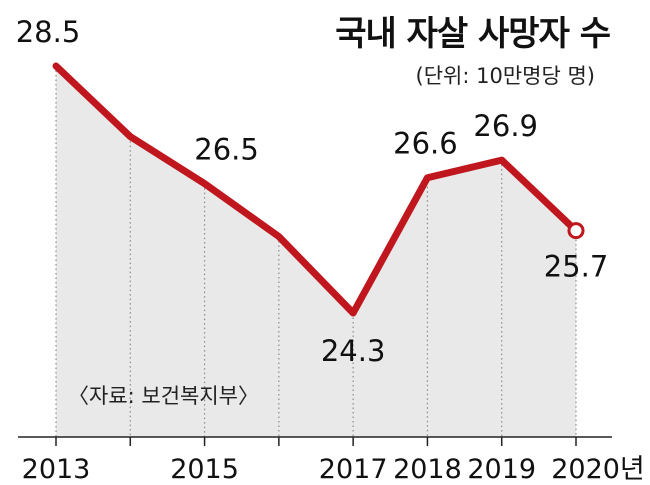 The height and width of the screenshot is (485, 650). I want to click on data-label: 26.6, so click(425, 144).